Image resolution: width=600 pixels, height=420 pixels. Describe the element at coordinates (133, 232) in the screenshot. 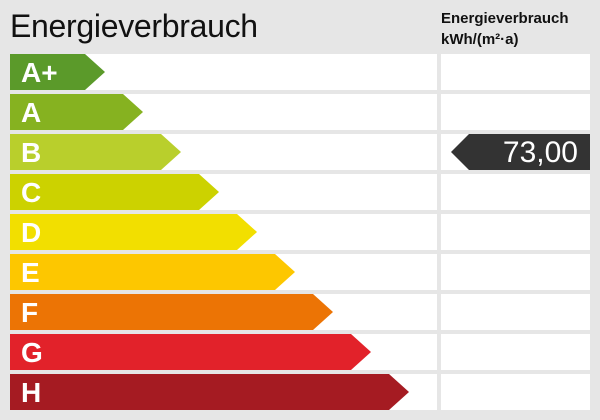

I see `class-arrow-D: D` at that location.